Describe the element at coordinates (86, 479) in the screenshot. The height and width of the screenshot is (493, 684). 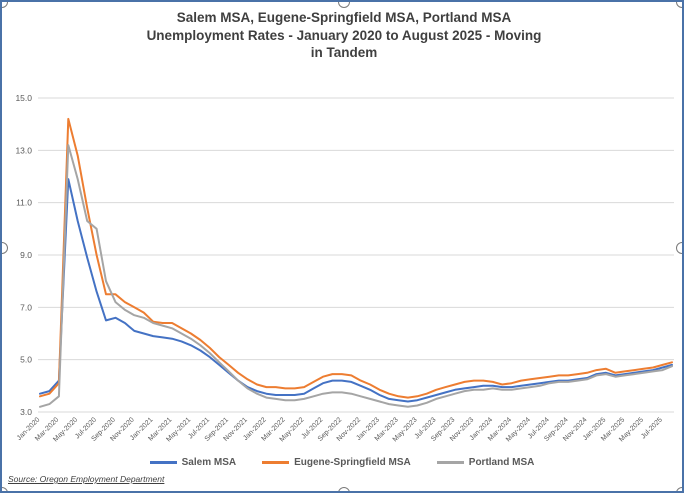
I see `source-note: Source: Oregon Employment Department` at that location.